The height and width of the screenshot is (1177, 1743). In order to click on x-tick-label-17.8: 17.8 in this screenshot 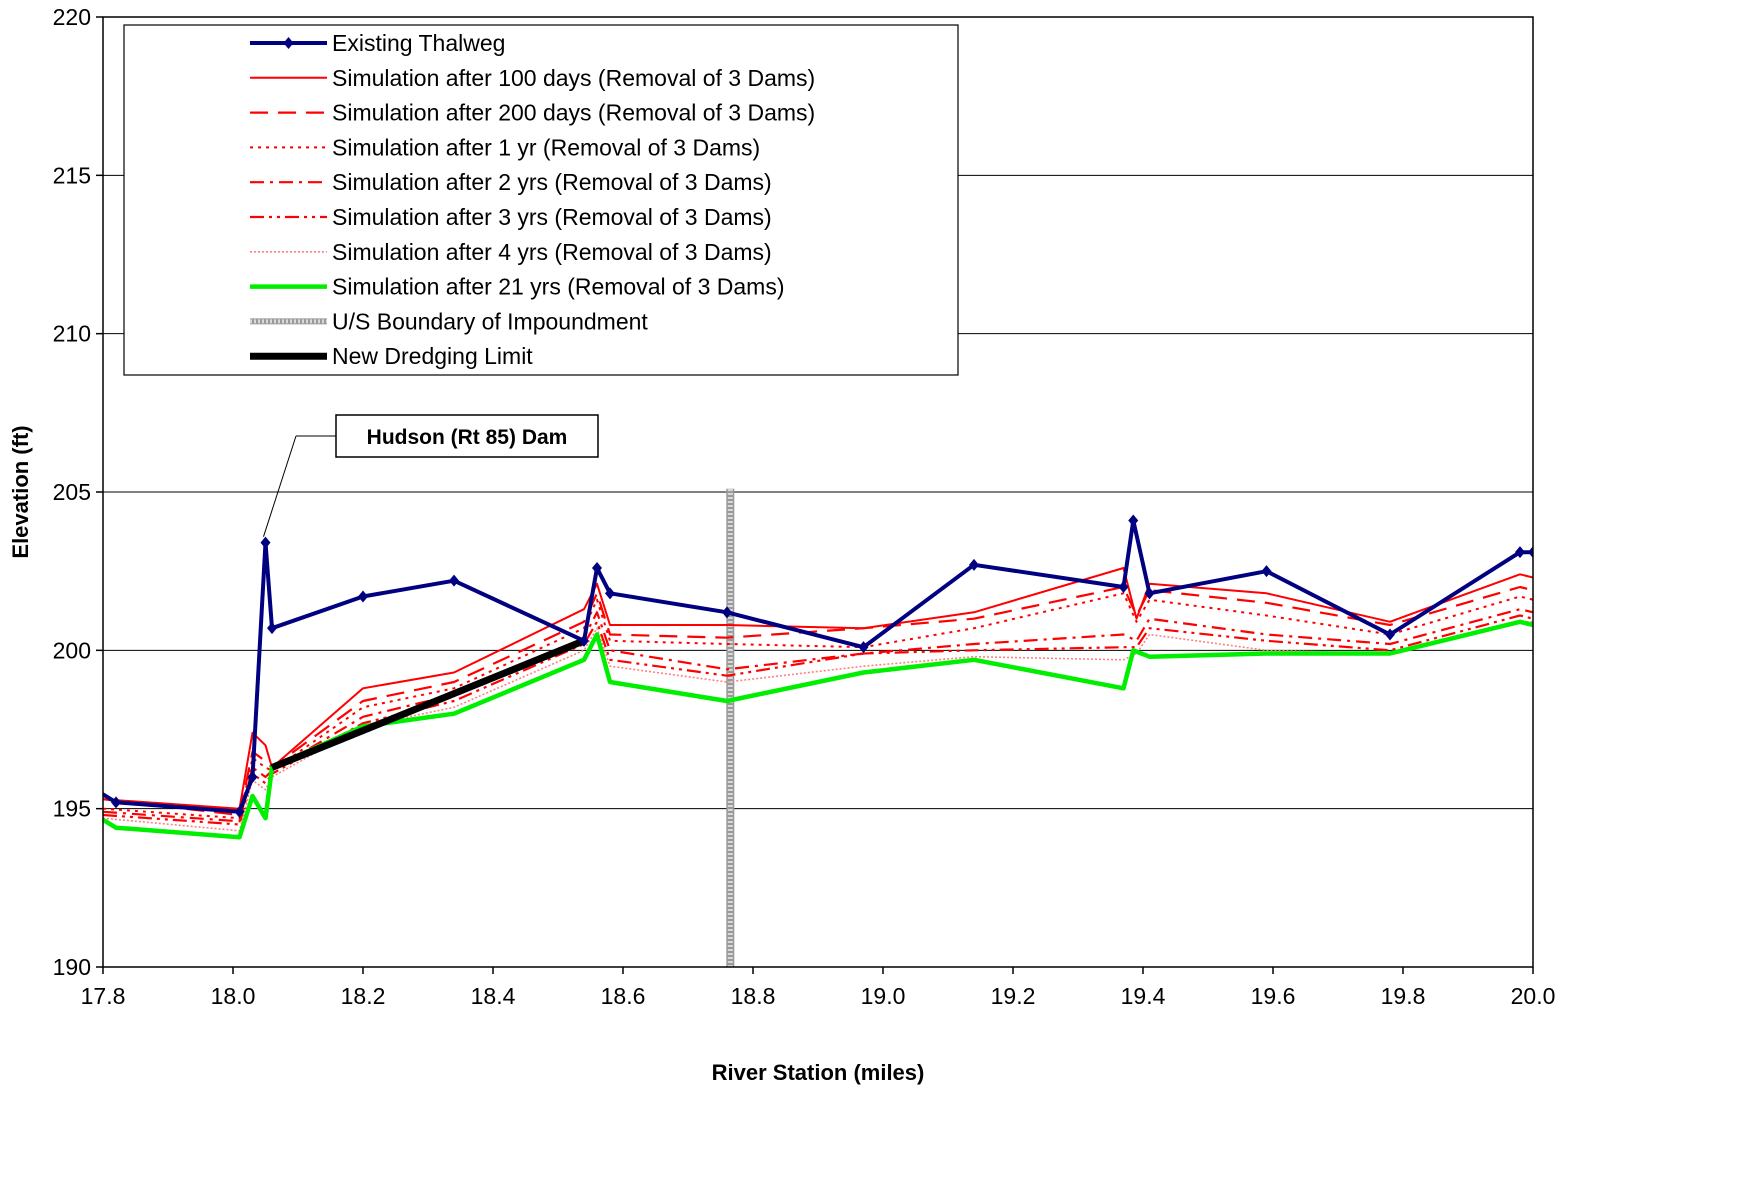, I will do `click(103, 996)`.